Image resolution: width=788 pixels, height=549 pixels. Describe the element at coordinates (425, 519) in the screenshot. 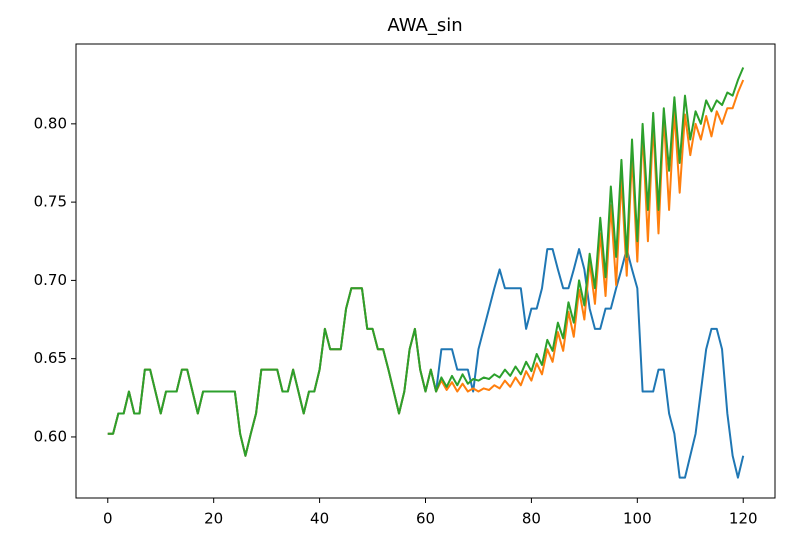

I see `x-tick-label: 60` at that location.